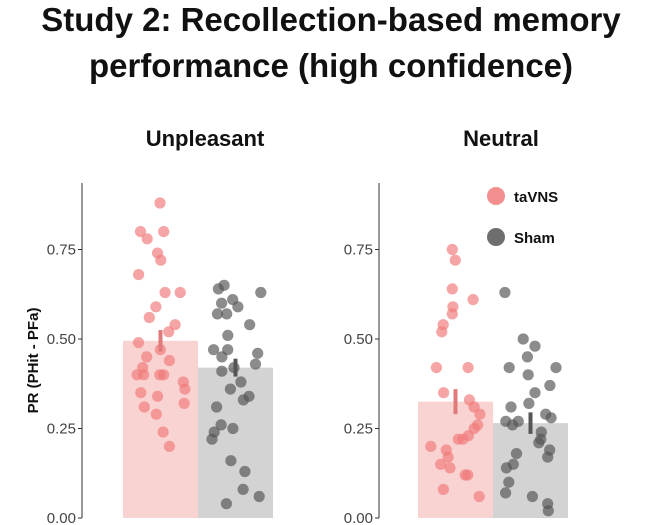 This screenshot has width=662, height=525. What do you see at coordinates (33, 361) in the screenshot?
I see `y-axis-label: PR (PHit - PFa)` at bounding box center [33, 361].